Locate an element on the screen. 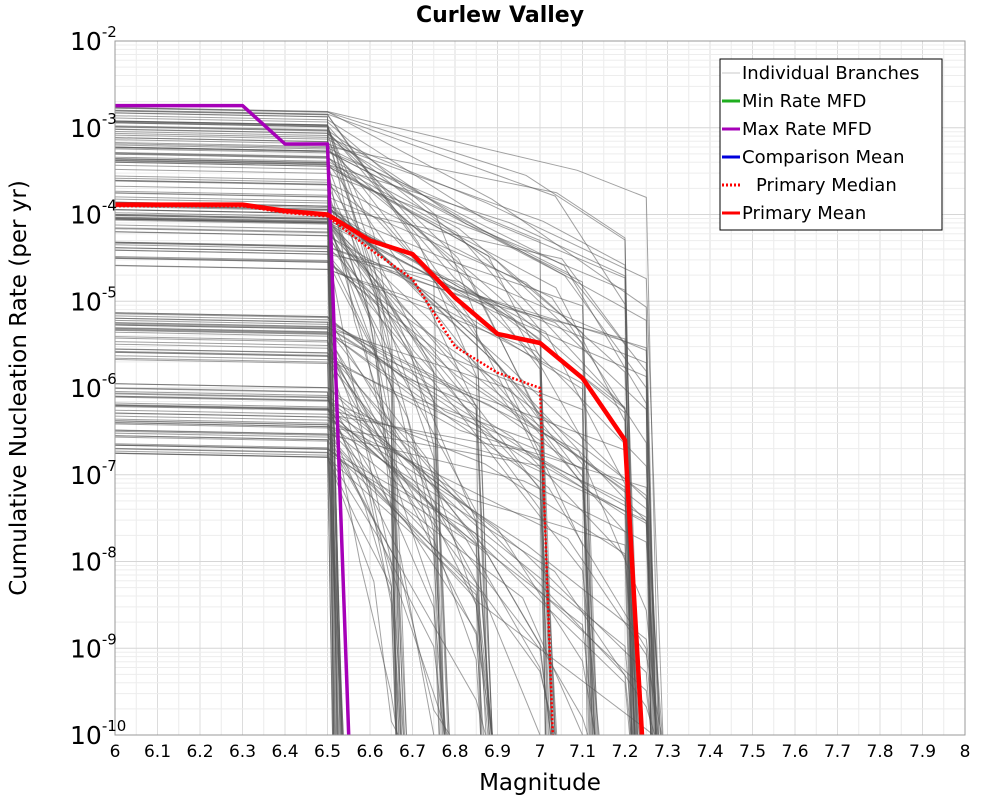 This screenshot has width=1000, height=800. x-axis-title: Magnitude is located at coordinates (540, 783).